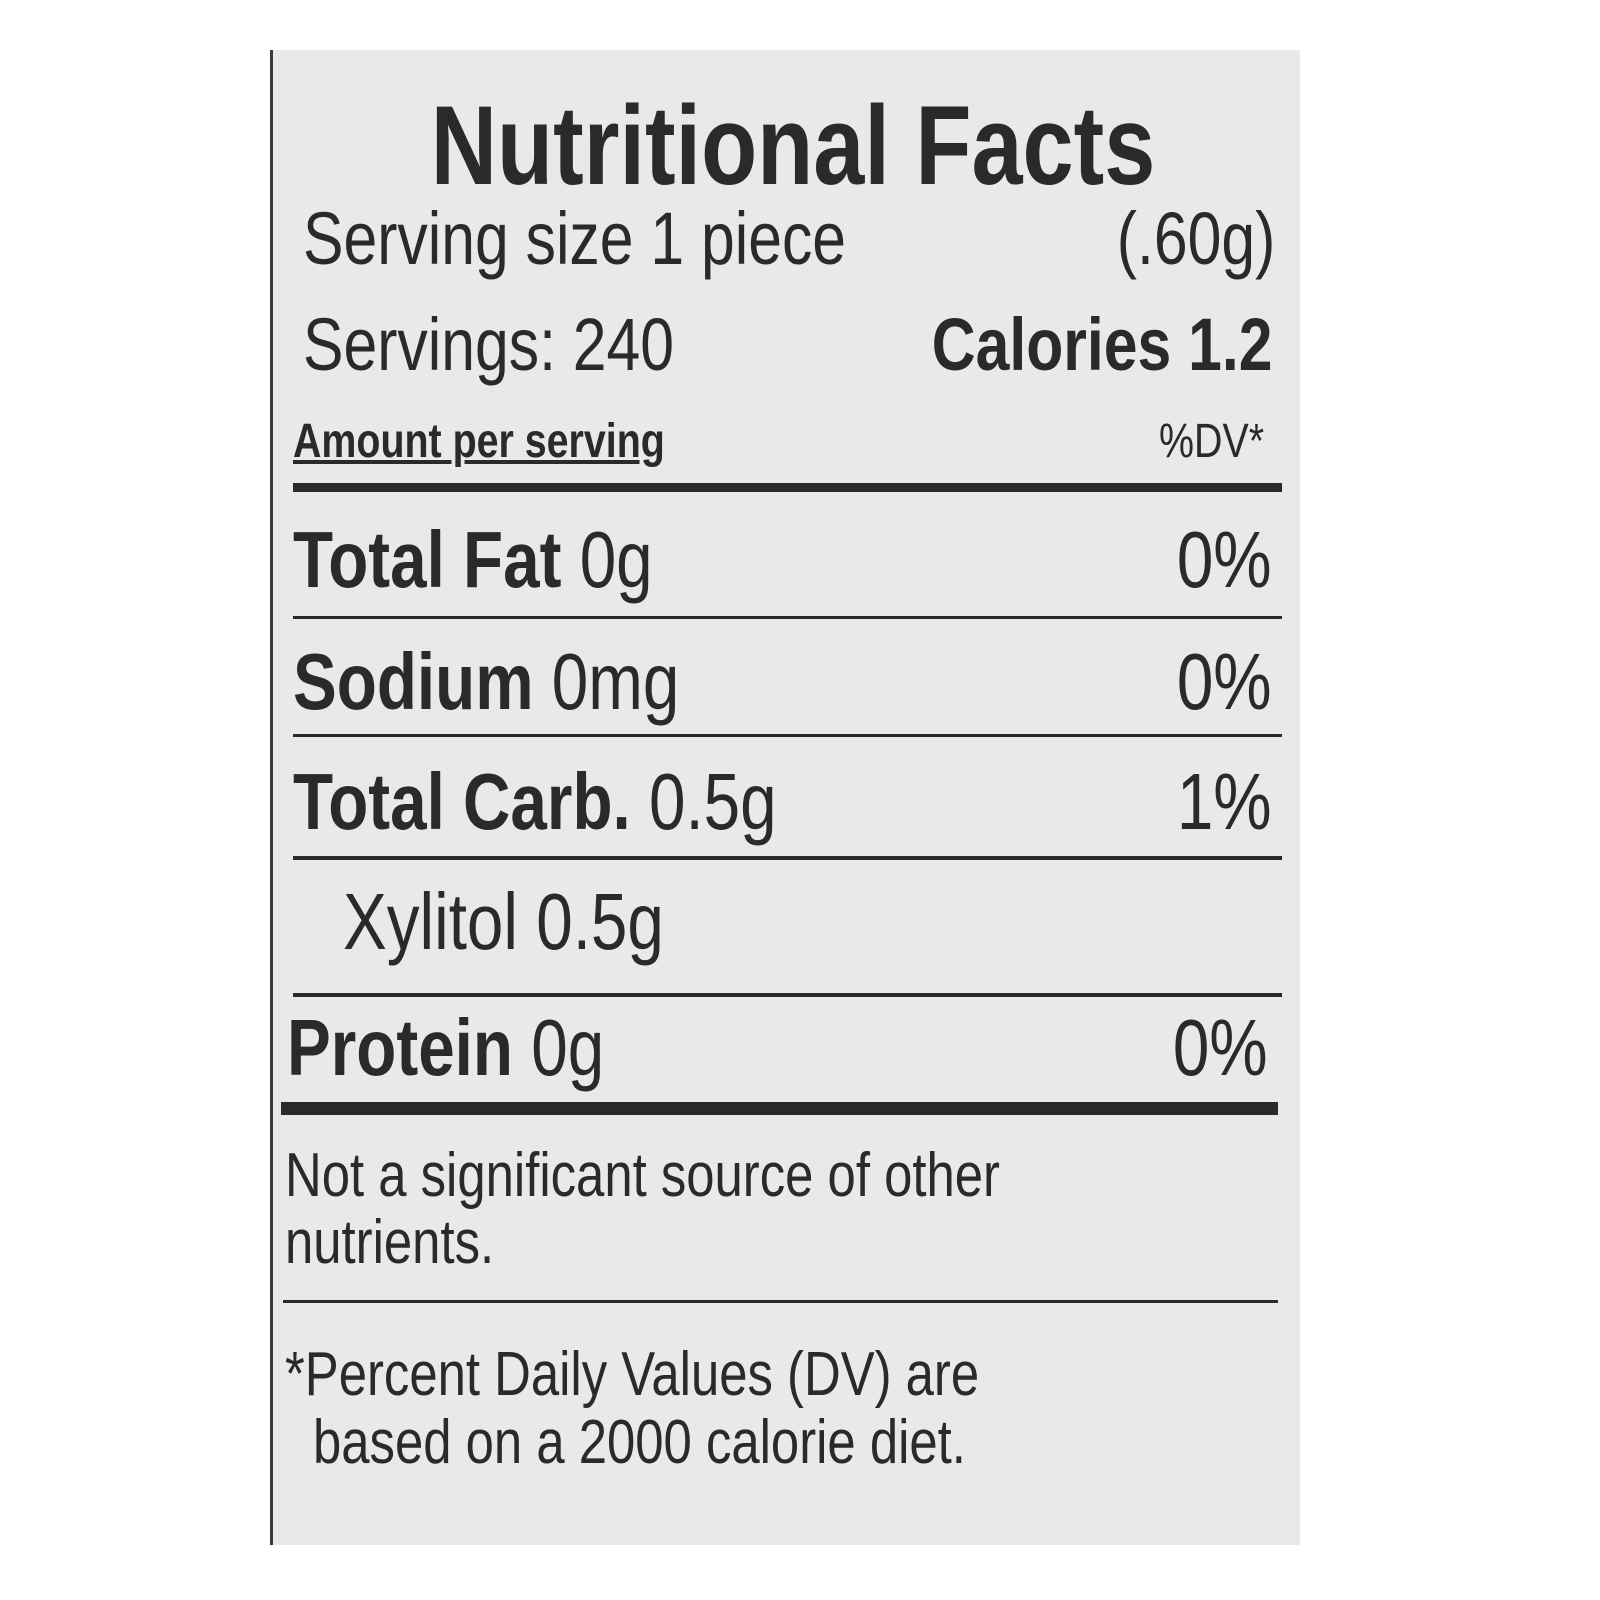  What do you see at coordinates (486, 681) in the screenshot?
I see `row-sodium: Sodium 0mg` at bounding box center [486, 681].